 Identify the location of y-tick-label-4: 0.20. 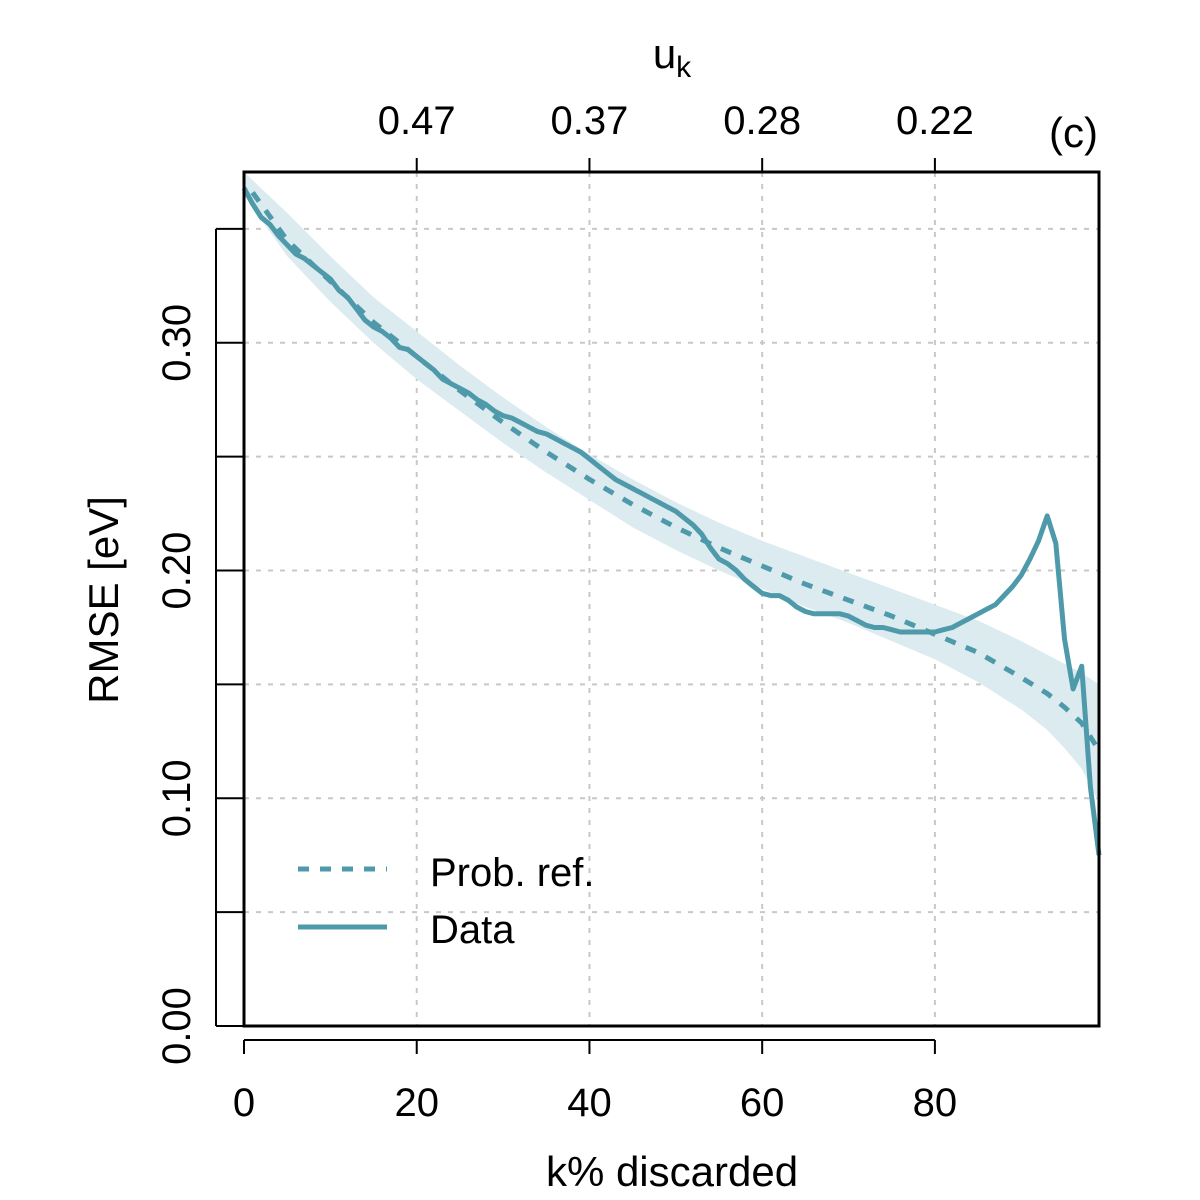
(177, 571).